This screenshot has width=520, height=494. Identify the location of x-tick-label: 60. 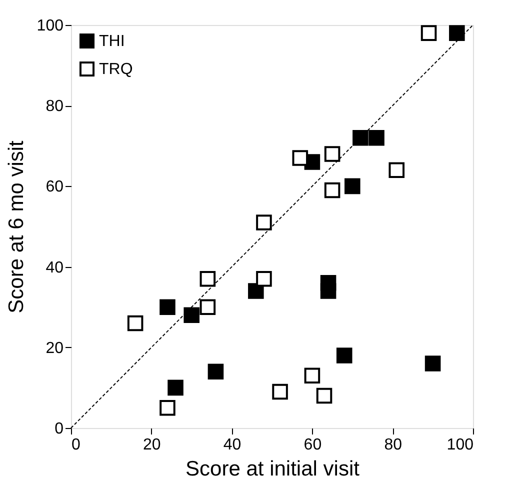
(313, 445).